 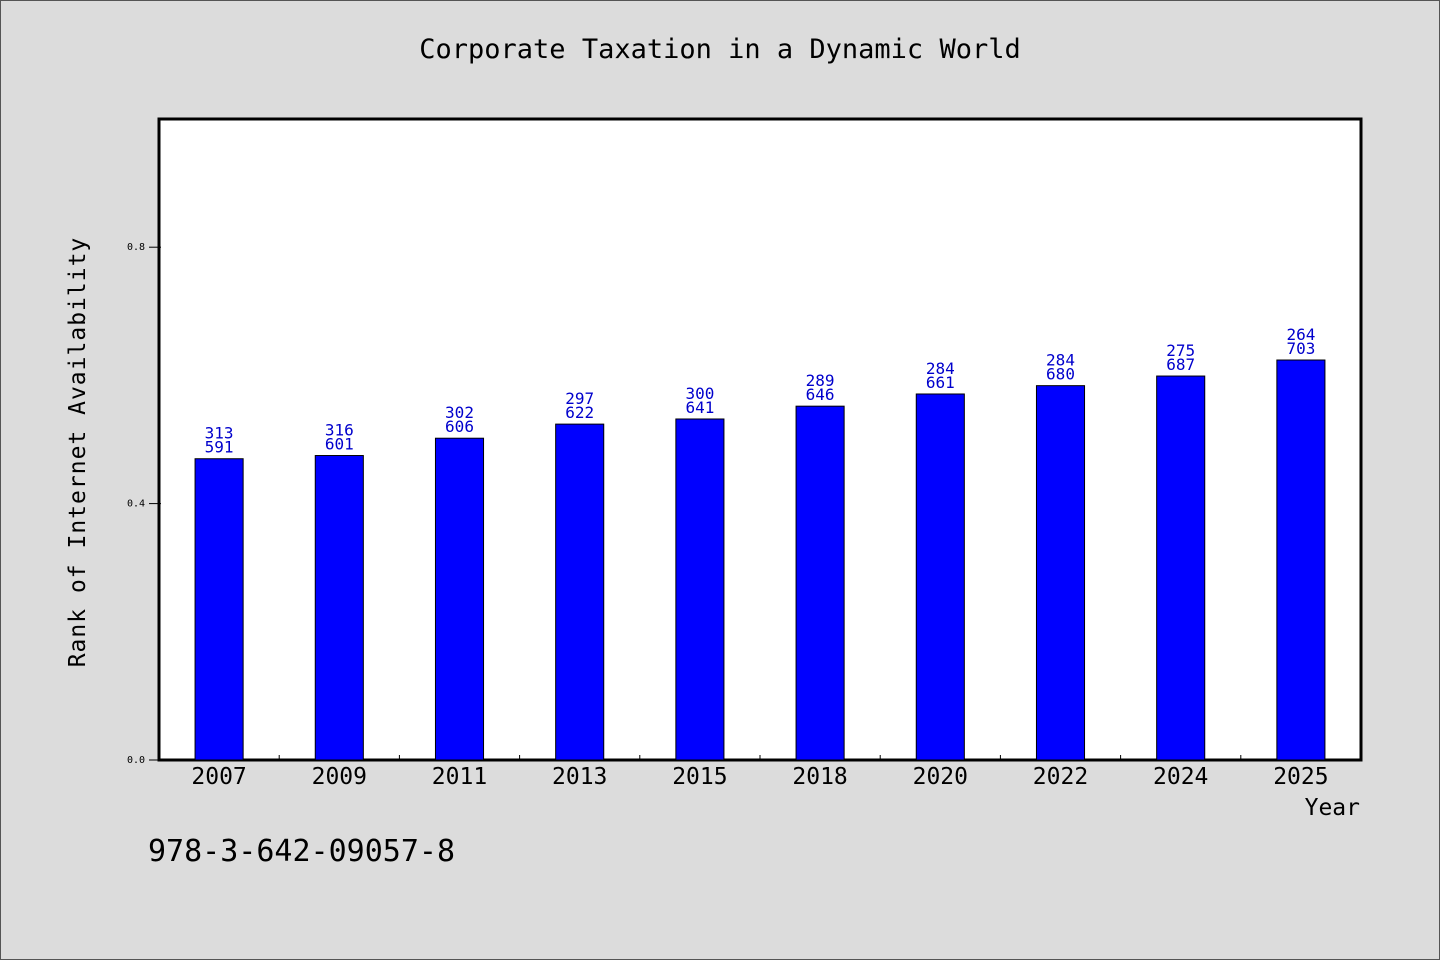 What do you see at coordinates (579, 398) in the screenshot?
I see `bar-label-top-2013: 297` at bounding box center [579, 398].